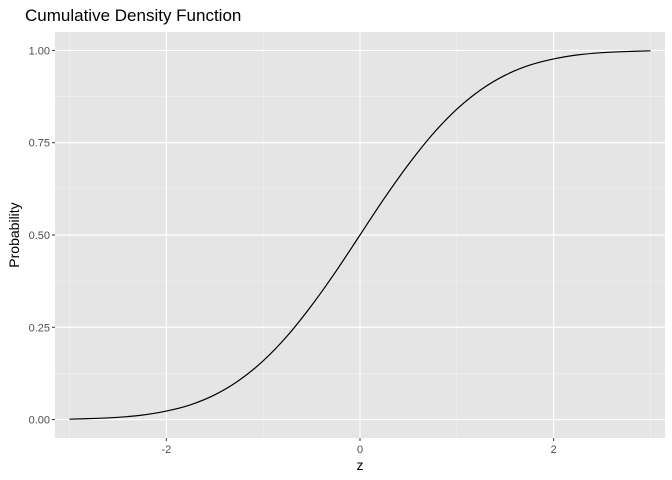 The width and height of the screenshot is (672, 480). Describe the element at coordinates (39, 144) in the screenshot. I see `y-tick-label: 0.75` at that location.